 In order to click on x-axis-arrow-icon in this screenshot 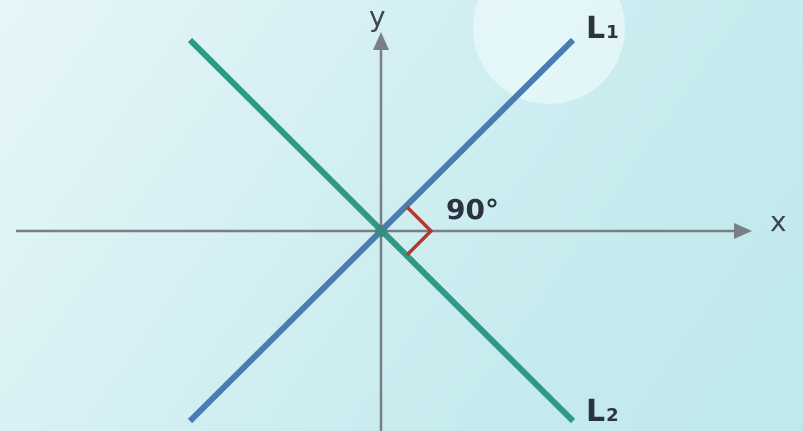, I will do `click(743, 231)`.